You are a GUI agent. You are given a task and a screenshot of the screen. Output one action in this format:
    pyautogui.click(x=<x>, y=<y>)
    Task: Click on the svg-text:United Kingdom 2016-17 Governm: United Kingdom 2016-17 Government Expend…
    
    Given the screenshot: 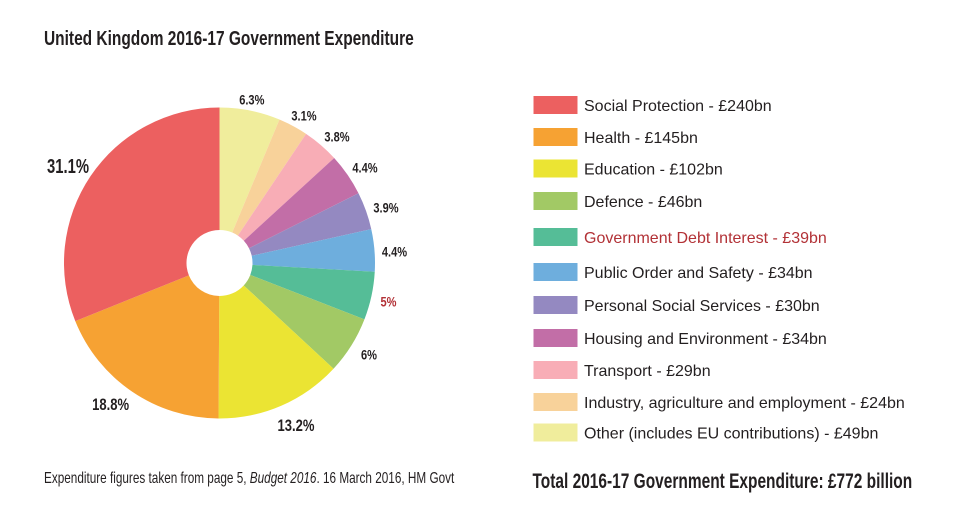 What is the action you would take?
    pyautogui.click(x=229, y=38)
    